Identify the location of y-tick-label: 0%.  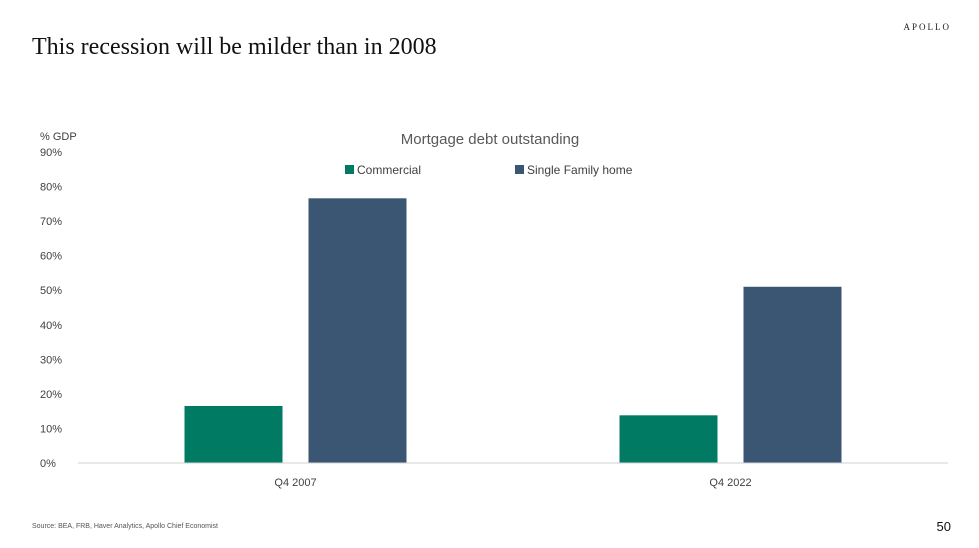
(48, 464).